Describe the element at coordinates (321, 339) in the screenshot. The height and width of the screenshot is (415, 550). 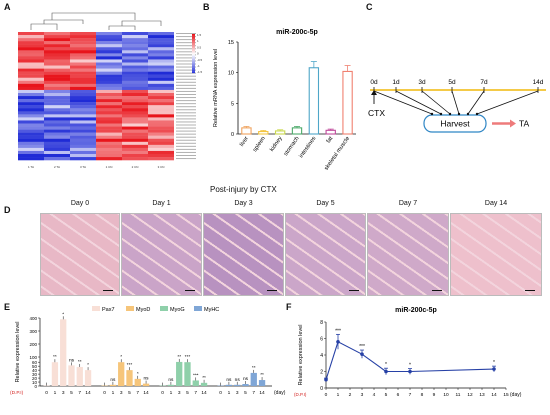
I see `chart-f-y-tick-label: 6` at that location.